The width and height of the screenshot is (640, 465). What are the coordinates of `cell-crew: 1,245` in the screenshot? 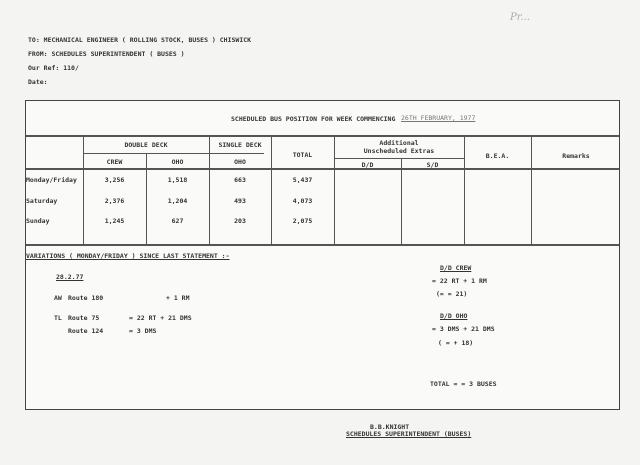 It's located at (114, 221).